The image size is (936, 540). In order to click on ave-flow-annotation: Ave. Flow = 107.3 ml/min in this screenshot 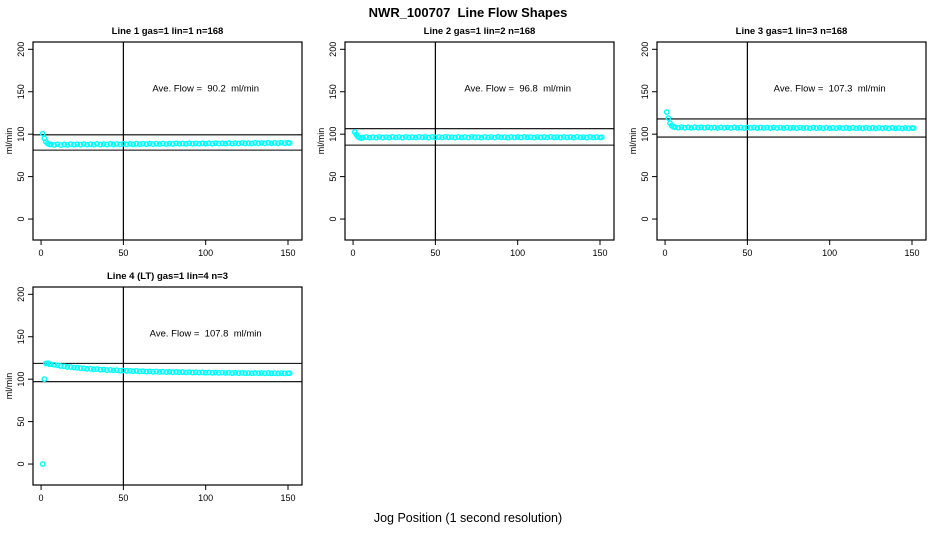, I will do `click(830, 89)`.